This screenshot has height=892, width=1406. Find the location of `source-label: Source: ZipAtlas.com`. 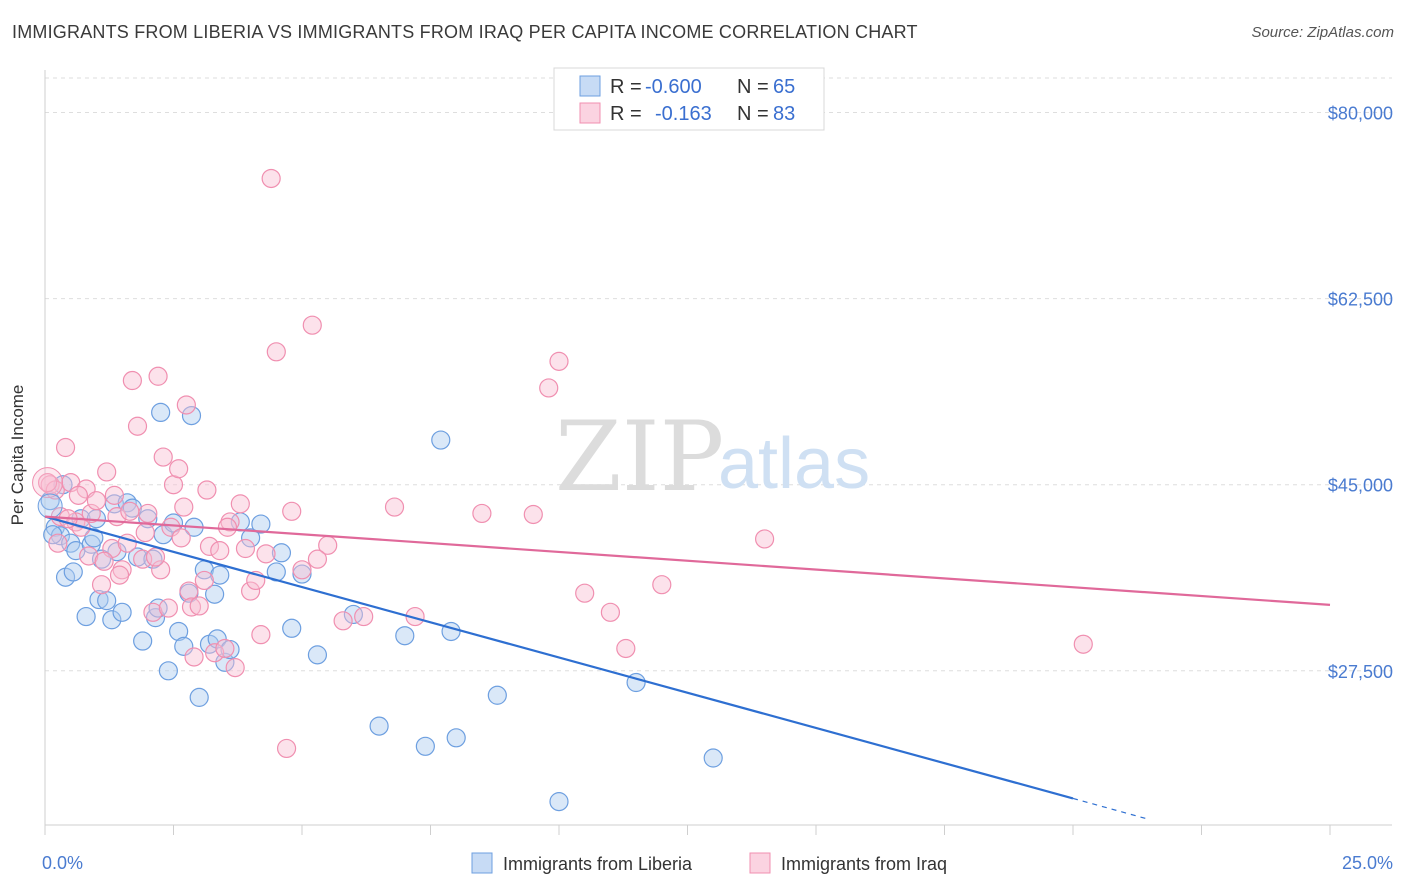

source-label: Source: ZipAtlas.com is located at coordinates (1322, 32).